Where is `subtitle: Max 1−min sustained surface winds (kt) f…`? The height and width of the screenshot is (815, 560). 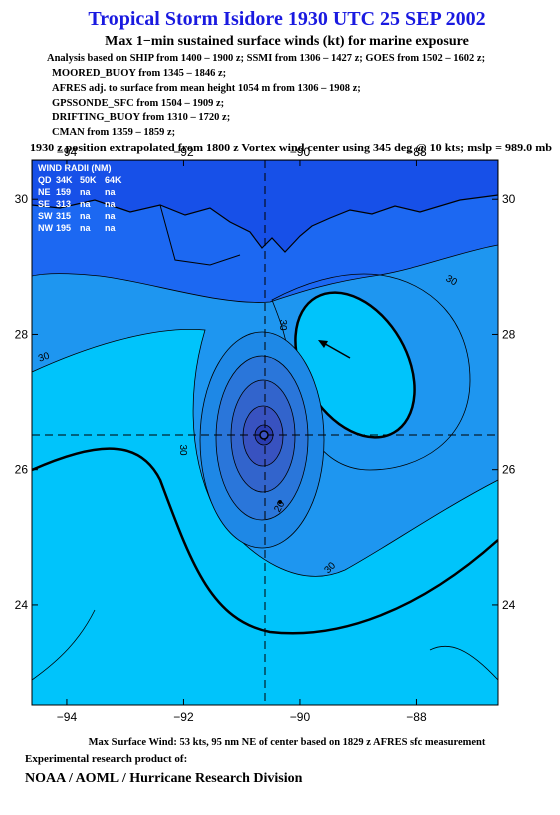 subtitle: Max 1−min sustained surface winds (kt) f… is located at coordinates (287, 41).